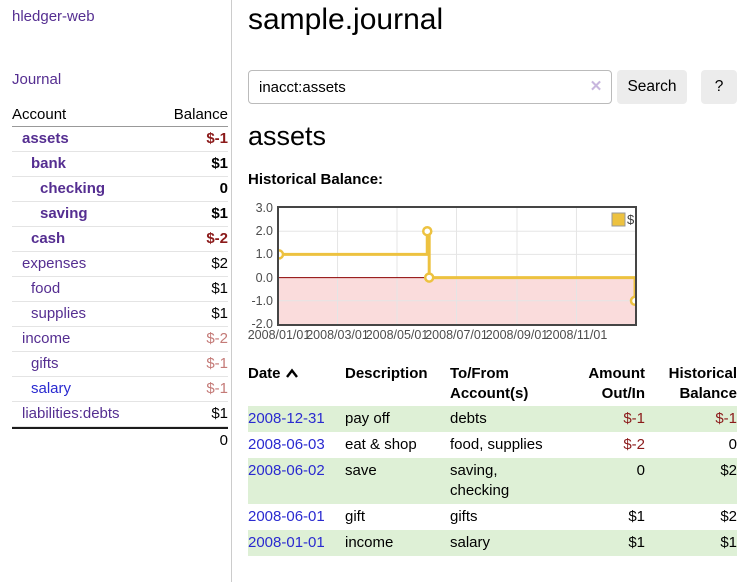  What do you see at coordinates (45, 363) in the screenshot?
I see `account-link: gifts` at bounding box center [45, 363].